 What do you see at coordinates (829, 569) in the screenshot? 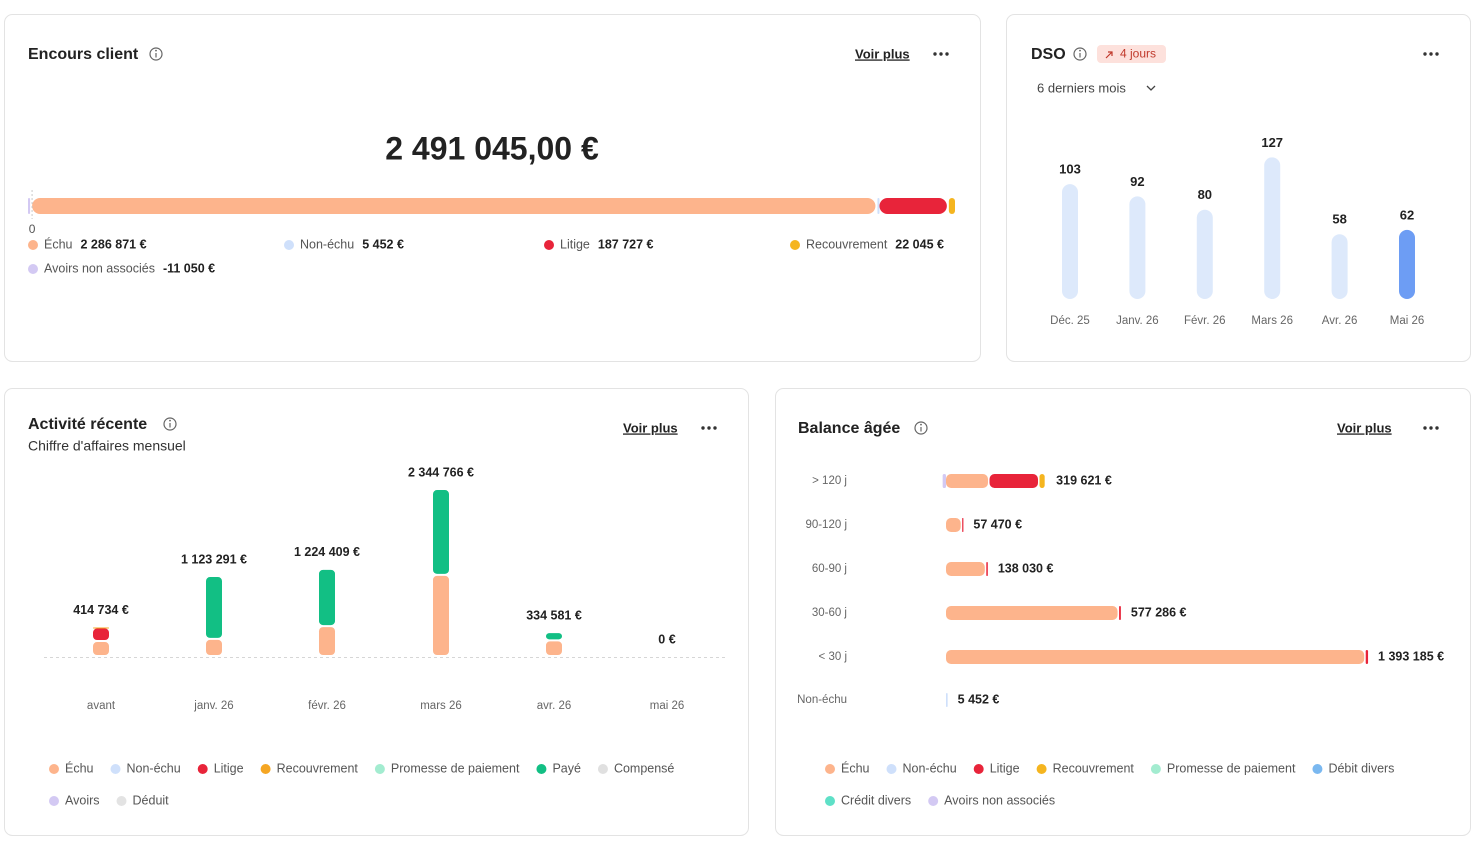
I see `y-tick-label: 60-90 j` at bounding box center [829, 569].